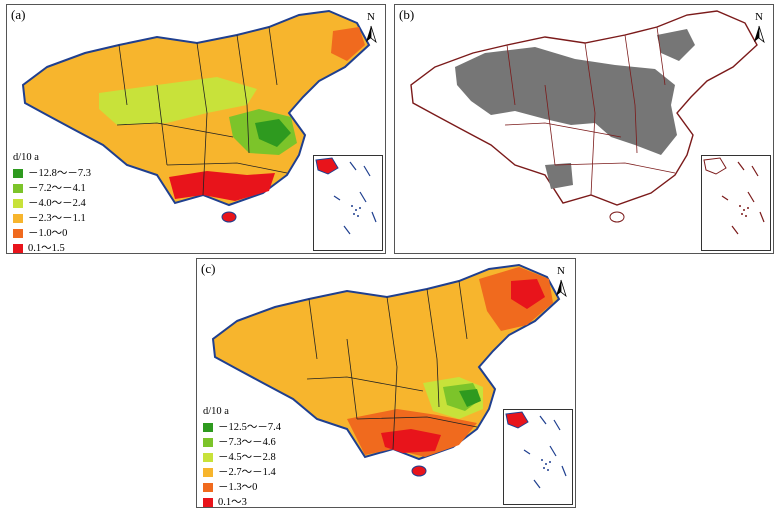  I want to click on legend-label-a: －1.0～0, so click(48, 233).